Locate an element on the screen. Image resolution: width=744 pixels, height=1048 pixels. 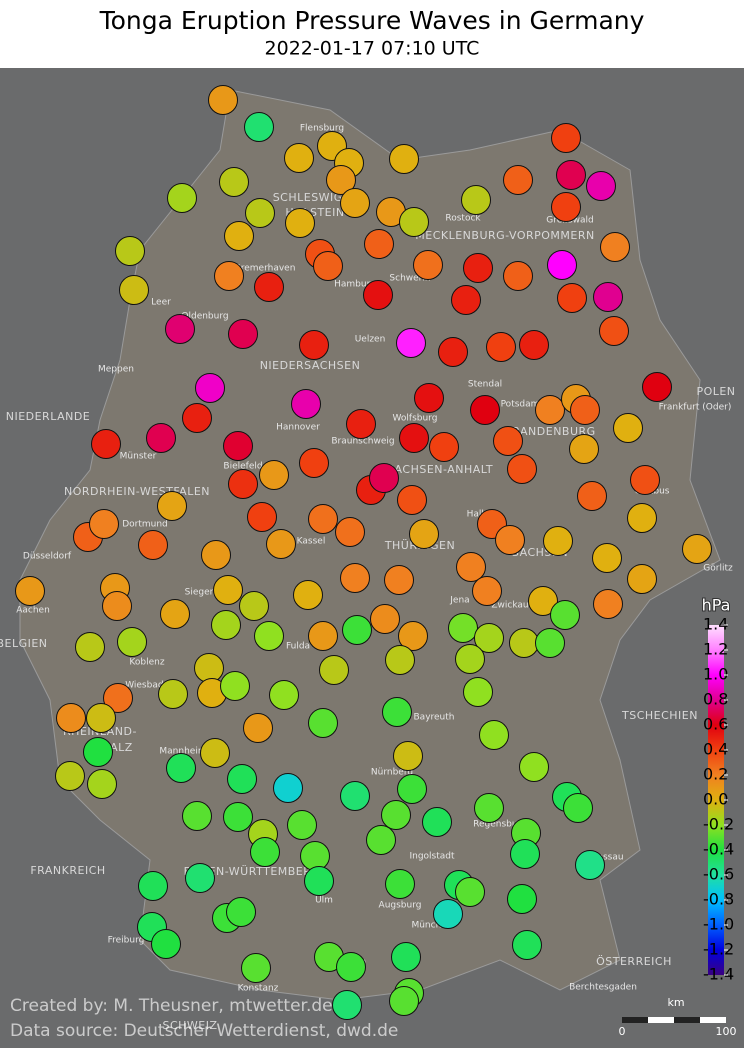
place-label: Hamburg is located at coordinates (355, 285).